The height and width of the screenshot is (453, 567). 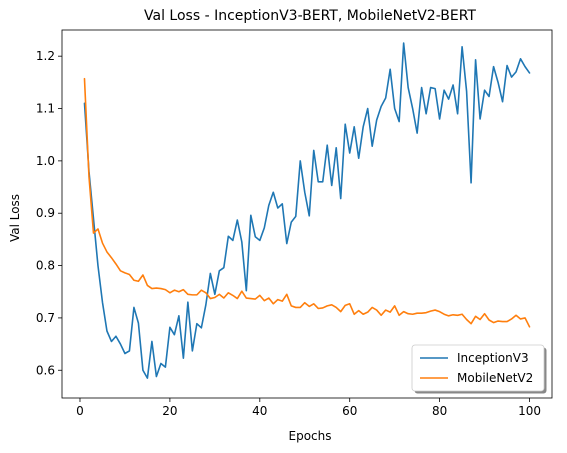 What do you see at coordinates (493, 358) in the screenshot?
I see `legend-entry-inceptionv3: InceptionV3` at bounding box center [493, 358].